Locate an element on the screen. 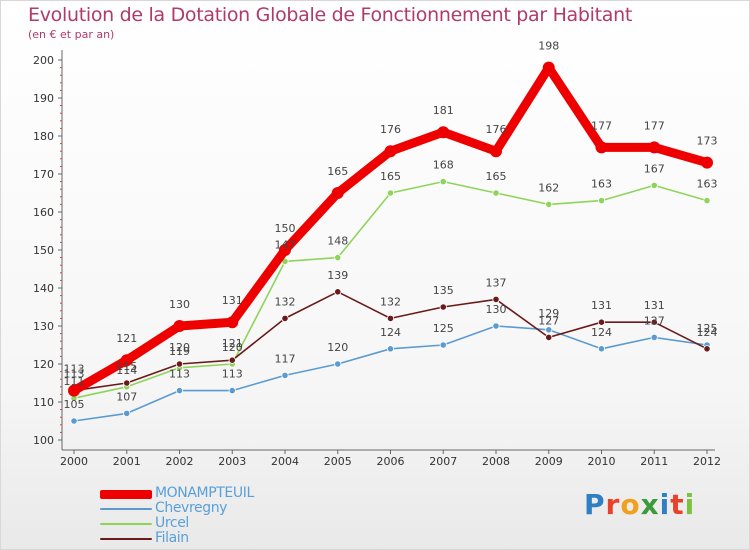  y-tick-label: 150 is located at coordinates (43, 250).